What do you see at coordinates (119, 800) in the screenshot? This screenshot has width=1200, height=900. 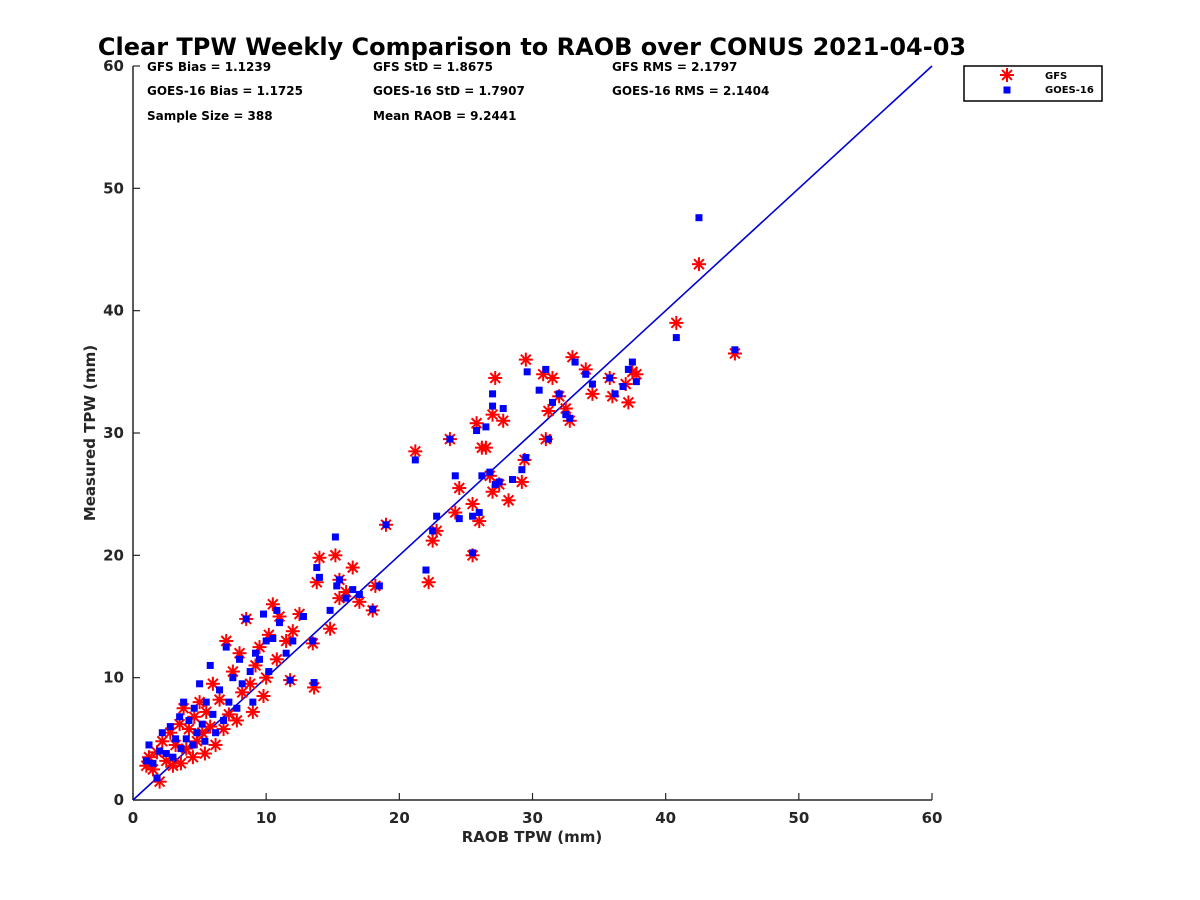 I see `y-tick-label: 0` at bounding box center [119, 800].